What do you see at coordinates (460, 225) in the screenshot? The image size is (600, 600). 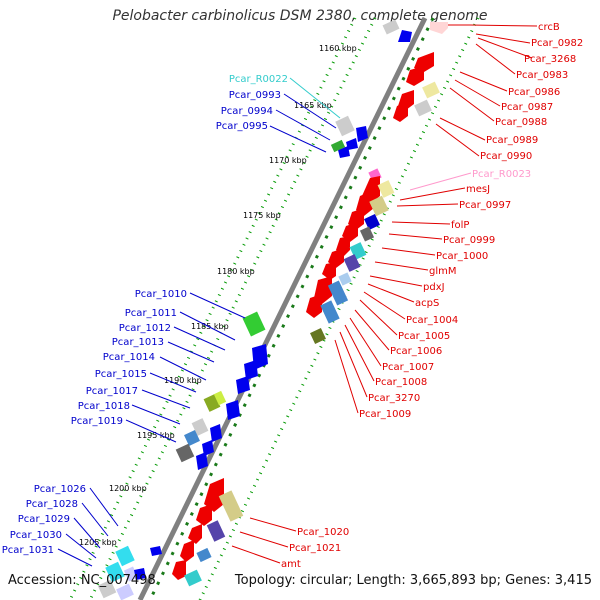 I see `gene-label: folP` at bounding box center [460, 225].